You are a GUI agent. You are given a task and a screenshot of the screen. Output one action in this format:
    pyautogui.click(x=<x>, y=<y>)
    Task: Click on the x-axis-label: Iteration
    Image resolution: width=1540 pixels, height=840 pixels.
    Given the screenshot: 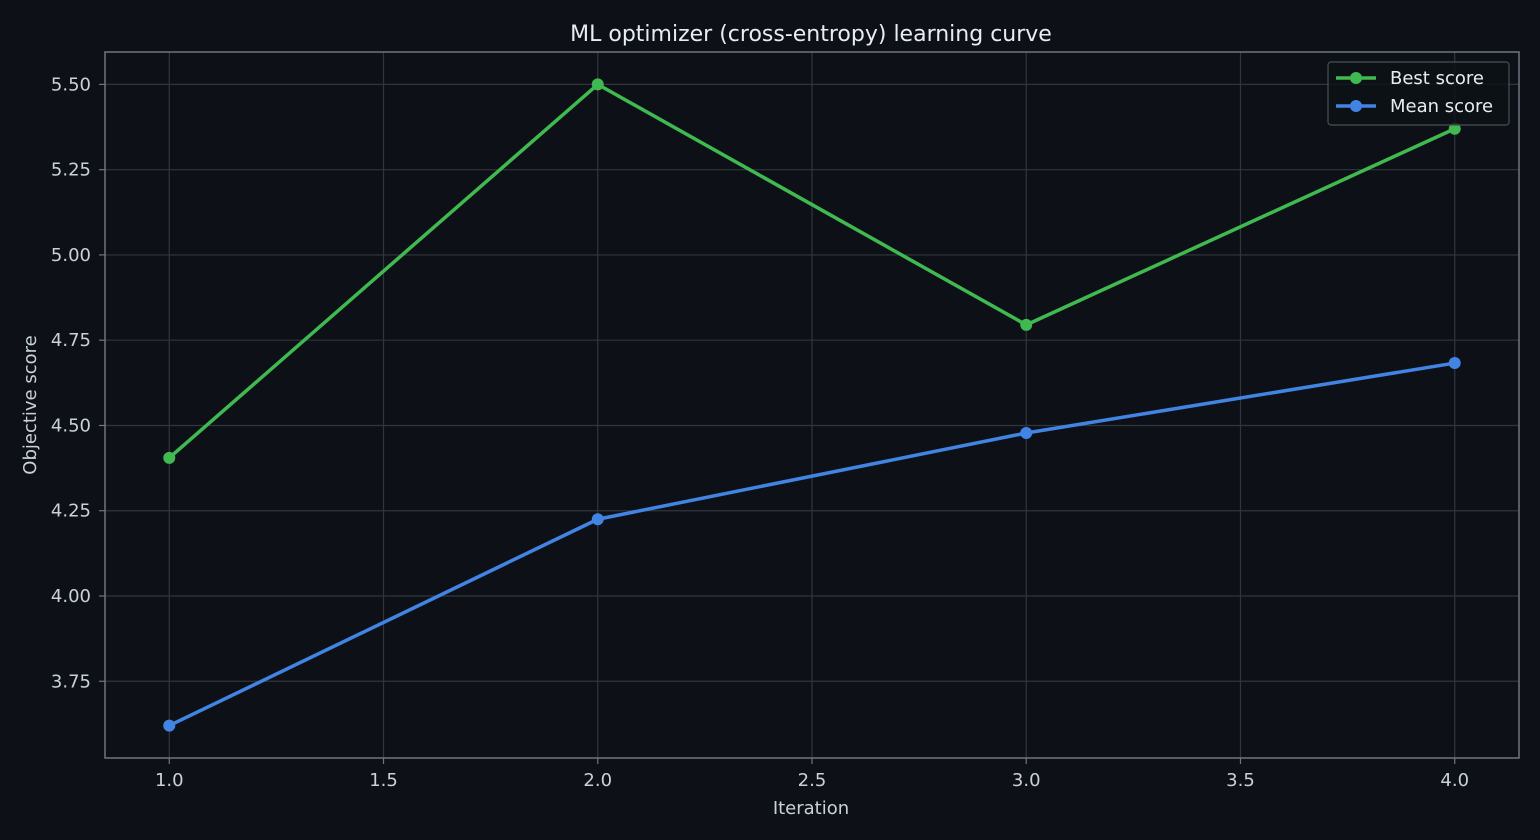 What is the action you would take?
    pyautogui.click(x=811, y=808)
    